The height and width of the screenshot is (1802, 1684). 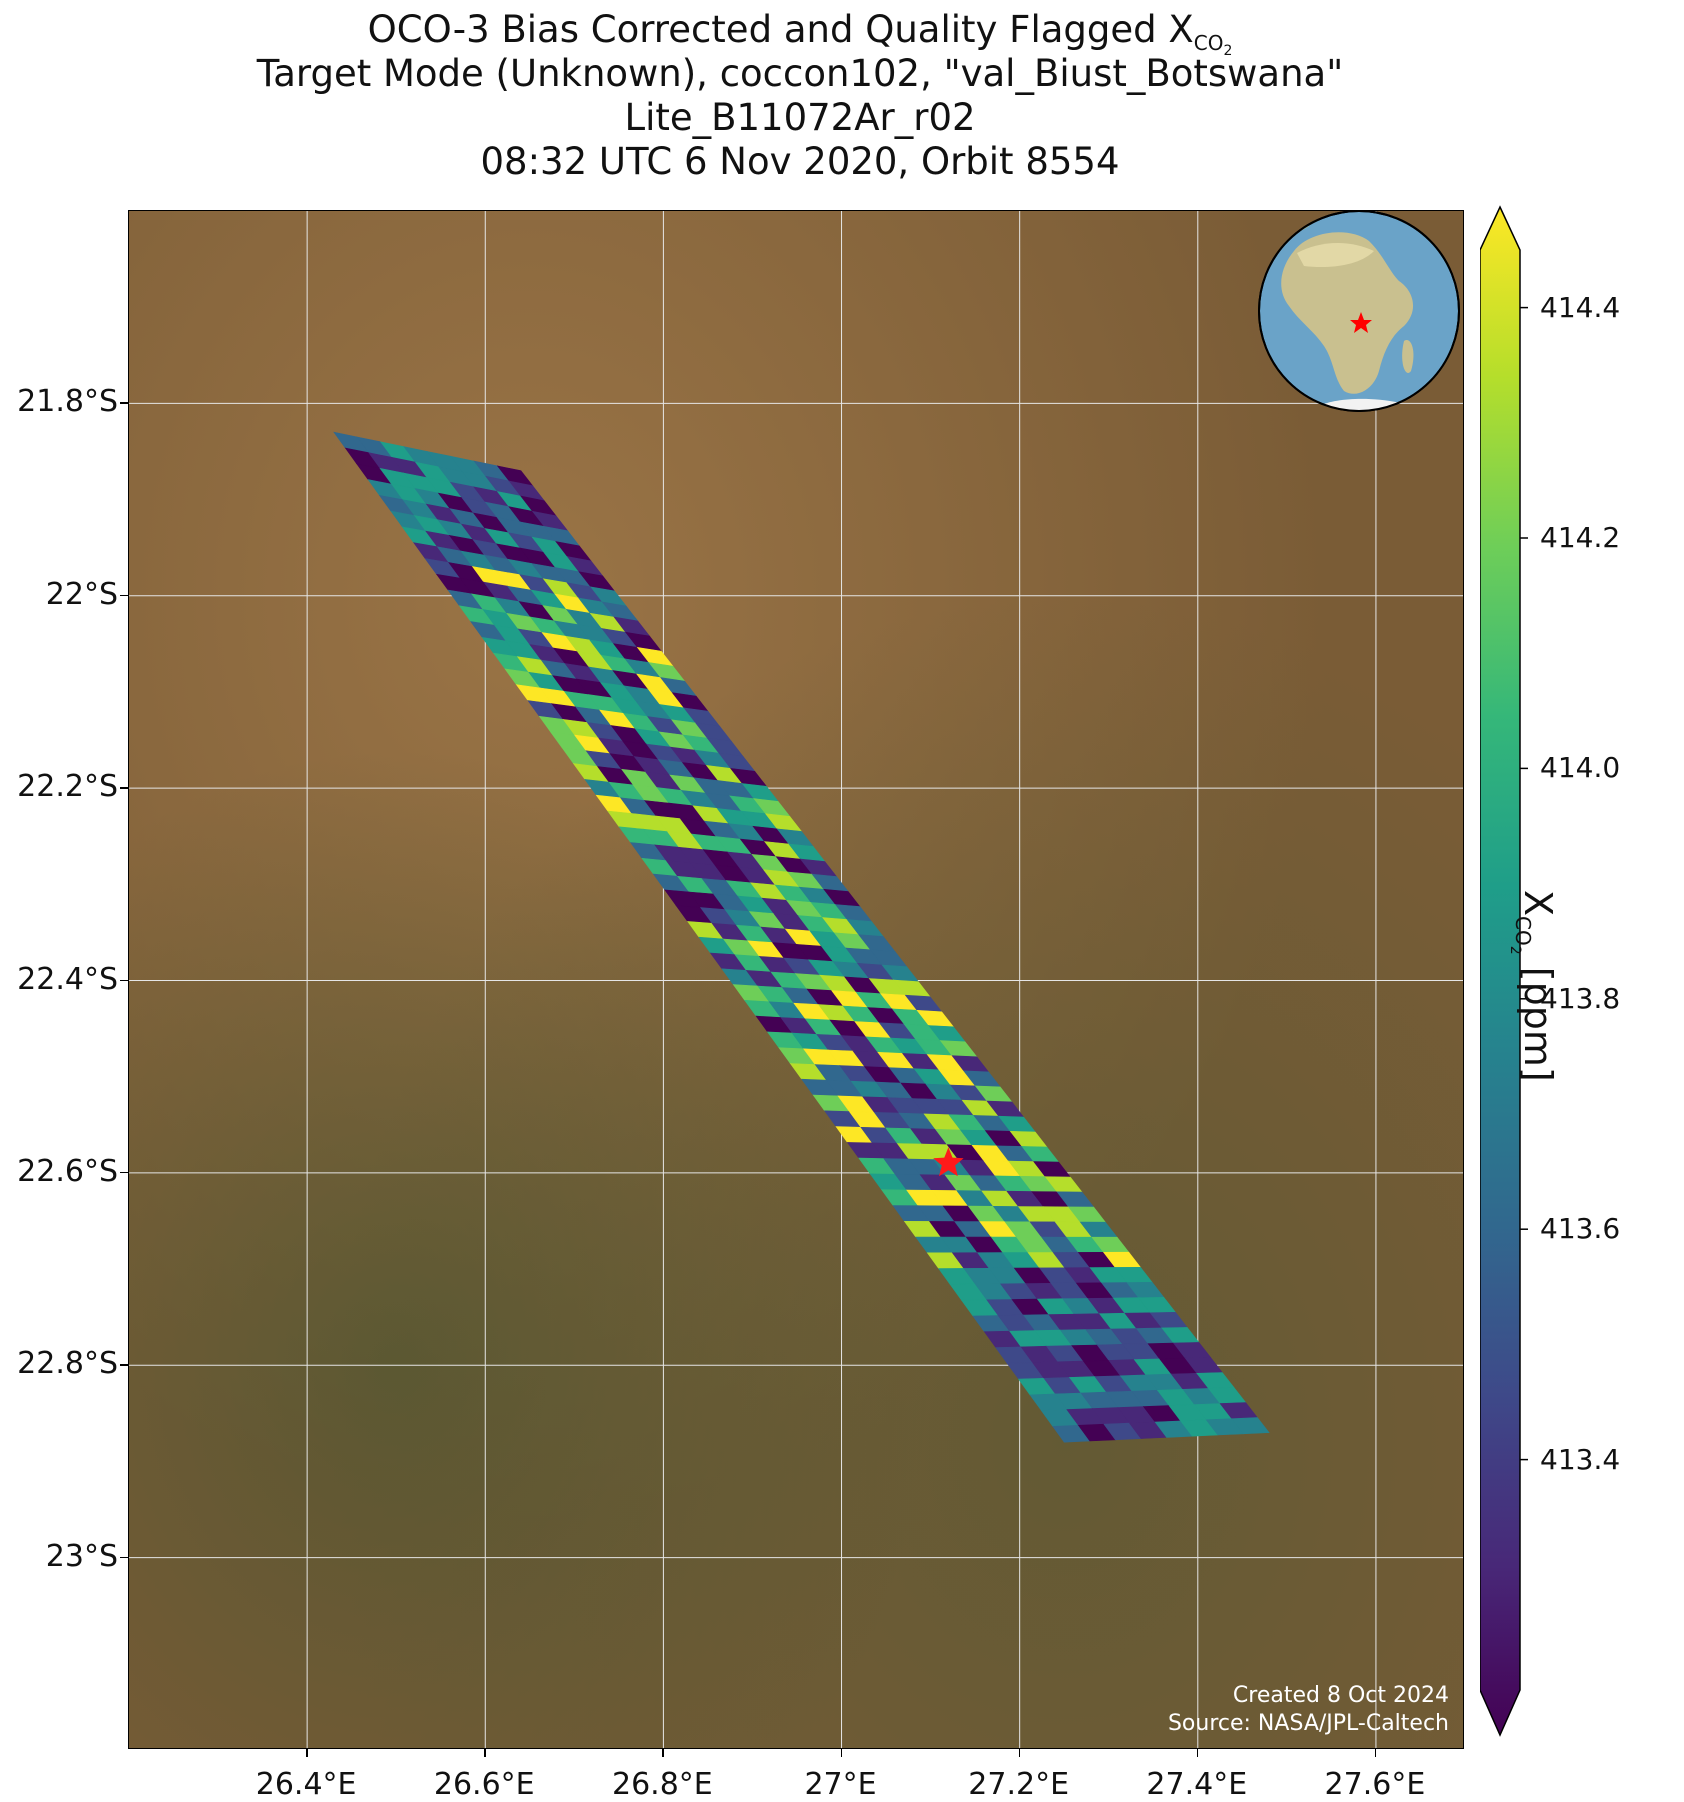 I want to click on lat-tick-label: 22.2°S, so click(x=67, y=787).